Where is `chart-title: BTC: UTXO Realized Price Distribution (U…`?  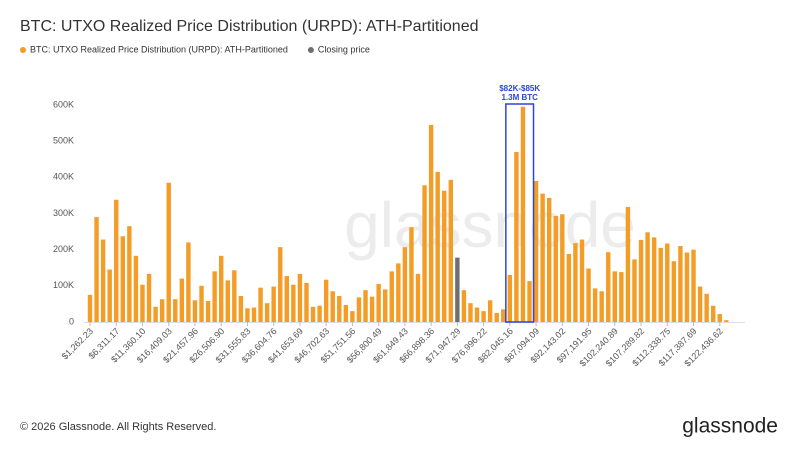
chart-title: BTC: UTXO Realized Price Distribution (U… is located at coordinates (249, 26).